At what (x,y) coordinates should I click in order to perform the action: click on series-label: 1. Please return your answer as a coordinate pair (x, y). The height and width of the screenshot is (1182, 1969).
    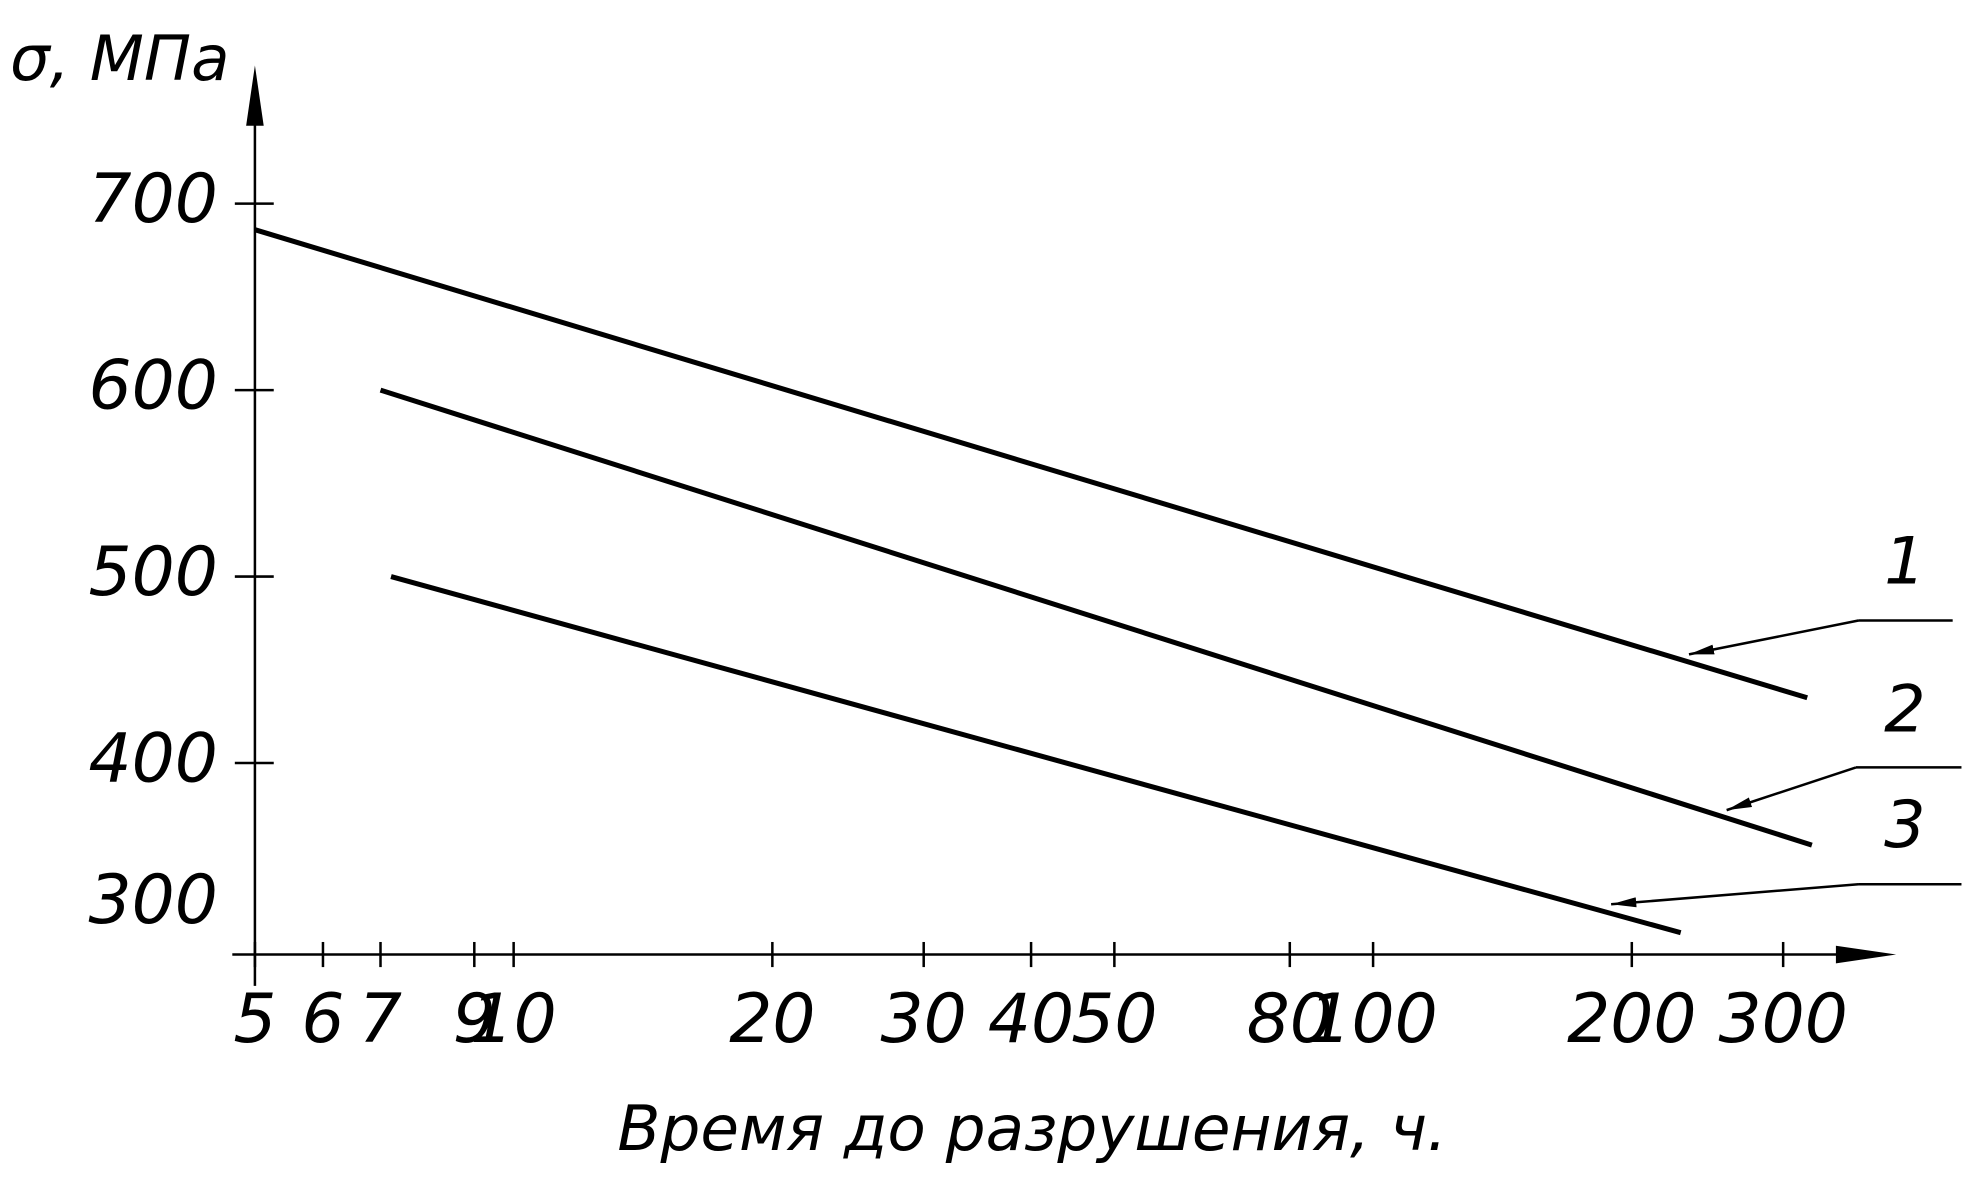
    Looking at the image, I should click on (1905, 561).